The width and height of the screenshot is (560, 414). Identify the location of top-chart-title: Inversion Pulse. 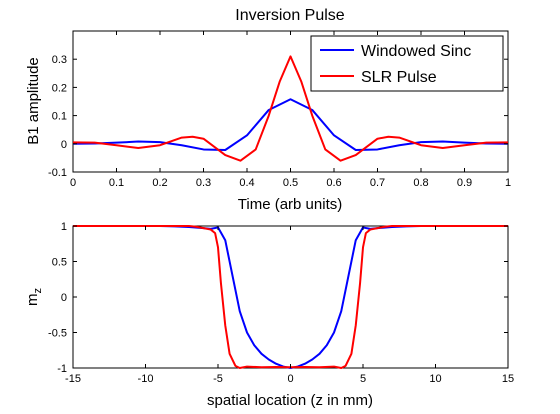
(289, 15).